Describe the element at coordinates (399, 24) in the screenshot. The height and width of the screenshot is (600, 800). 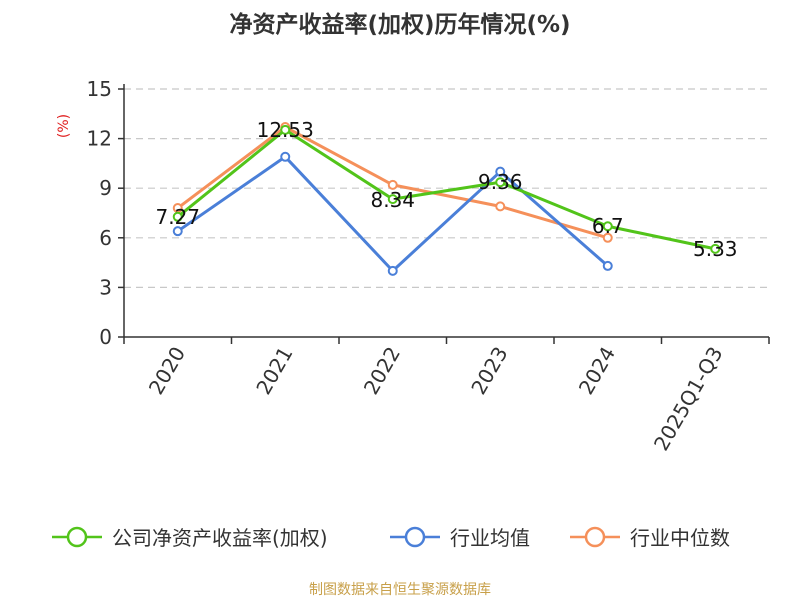
I see `chart-title: 净资产收益率(加权)历年情况(%)` at that location.